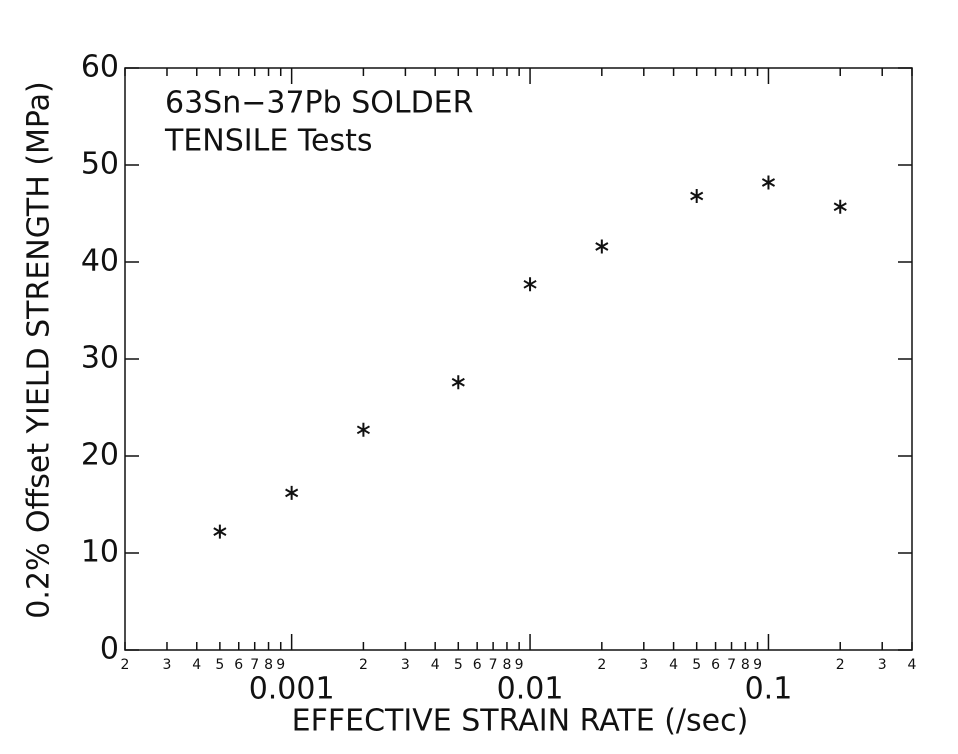 Image resolution: width=958 pixels, height=754 pixels. What do you see at coordinates (292, 689) in the screenshot?
I see `x-tick-label: 0.001` at bounding box center [292, 689].